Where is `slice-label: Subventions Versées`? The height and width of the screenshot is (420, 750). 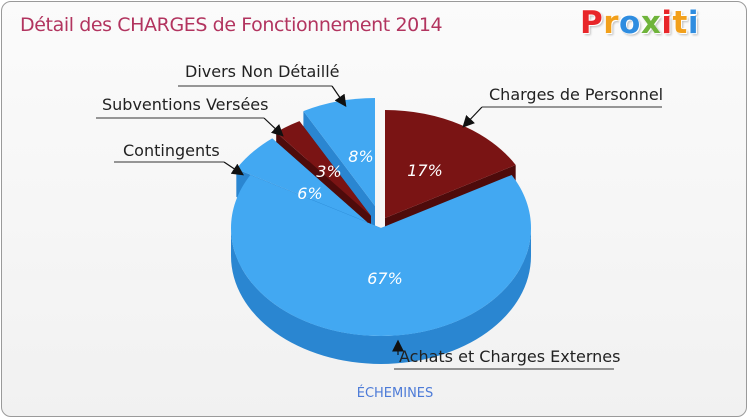 slice-label: Subventions Versées is located at coordinates (185, 104).